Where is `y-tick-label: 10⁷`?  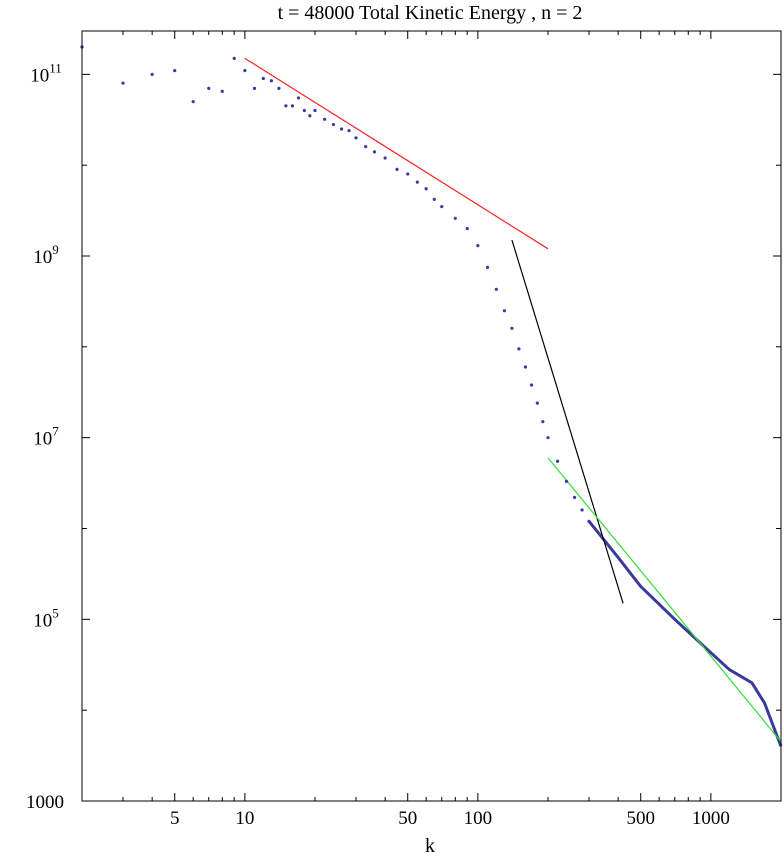 y-tick-label: 10⁷ is located at coordinates (46, 437).